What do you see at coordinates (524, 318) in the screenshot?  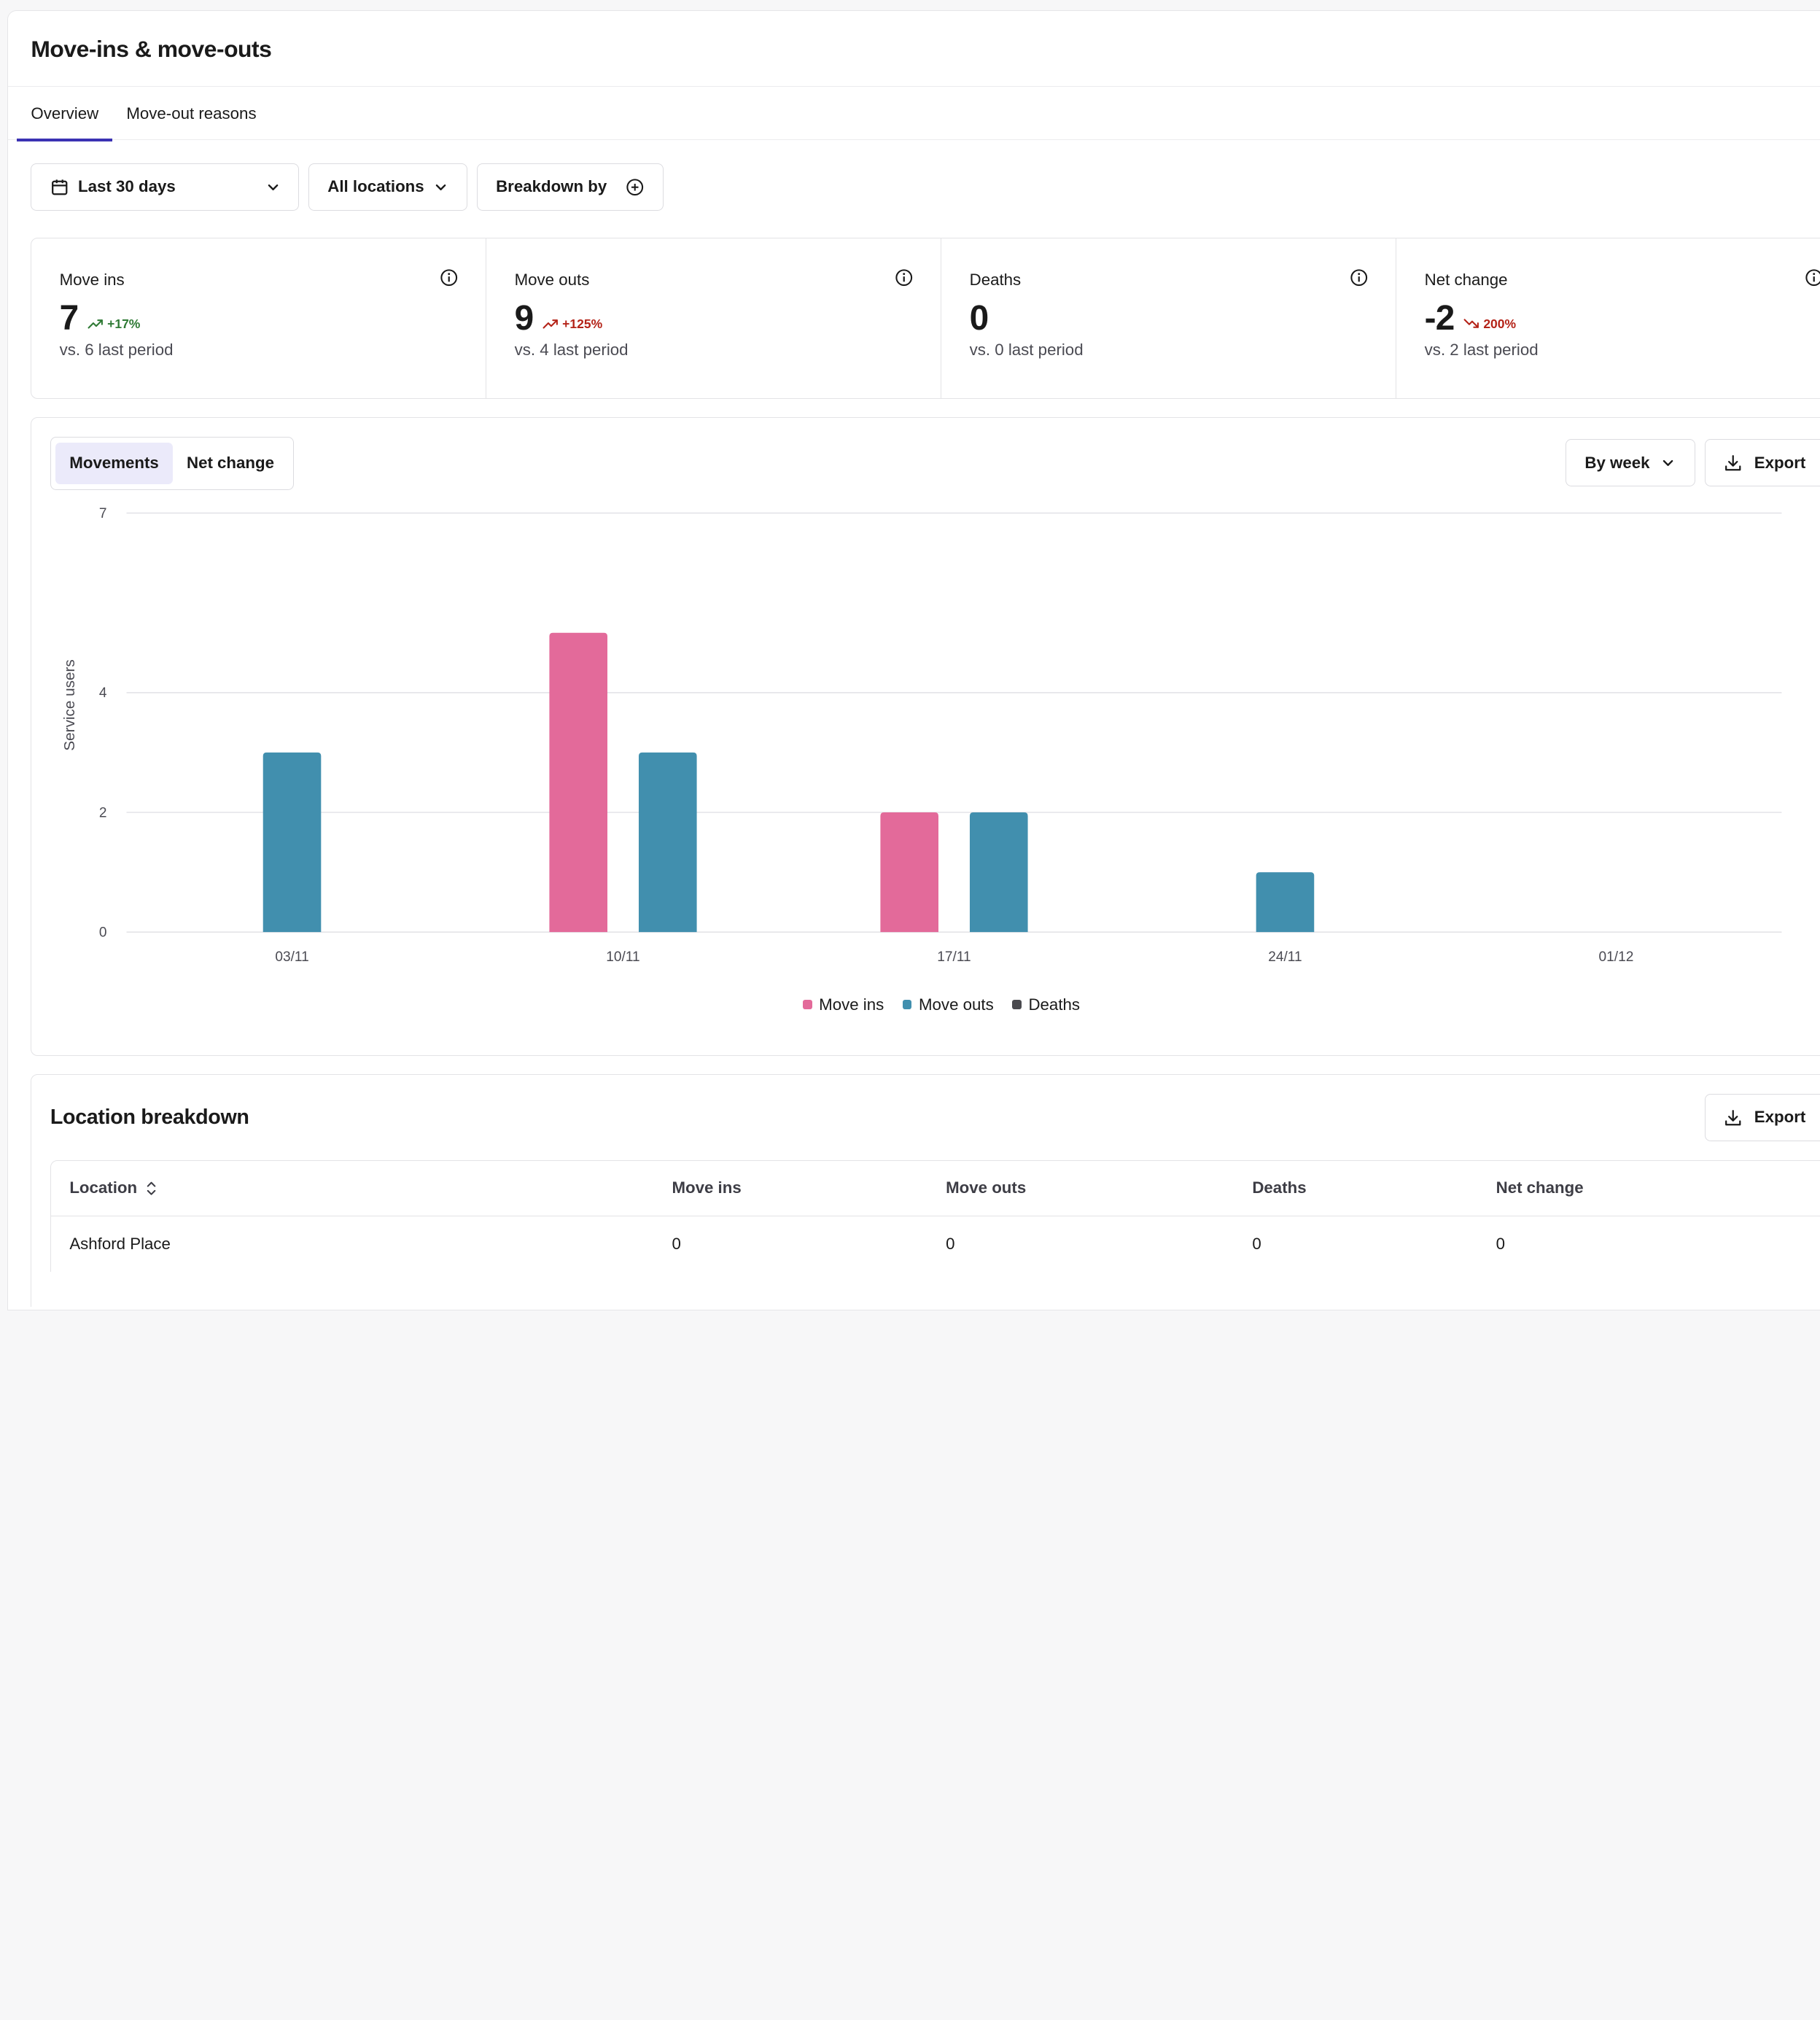 I see `stat-value: 9` at bounding box center [524, 318].